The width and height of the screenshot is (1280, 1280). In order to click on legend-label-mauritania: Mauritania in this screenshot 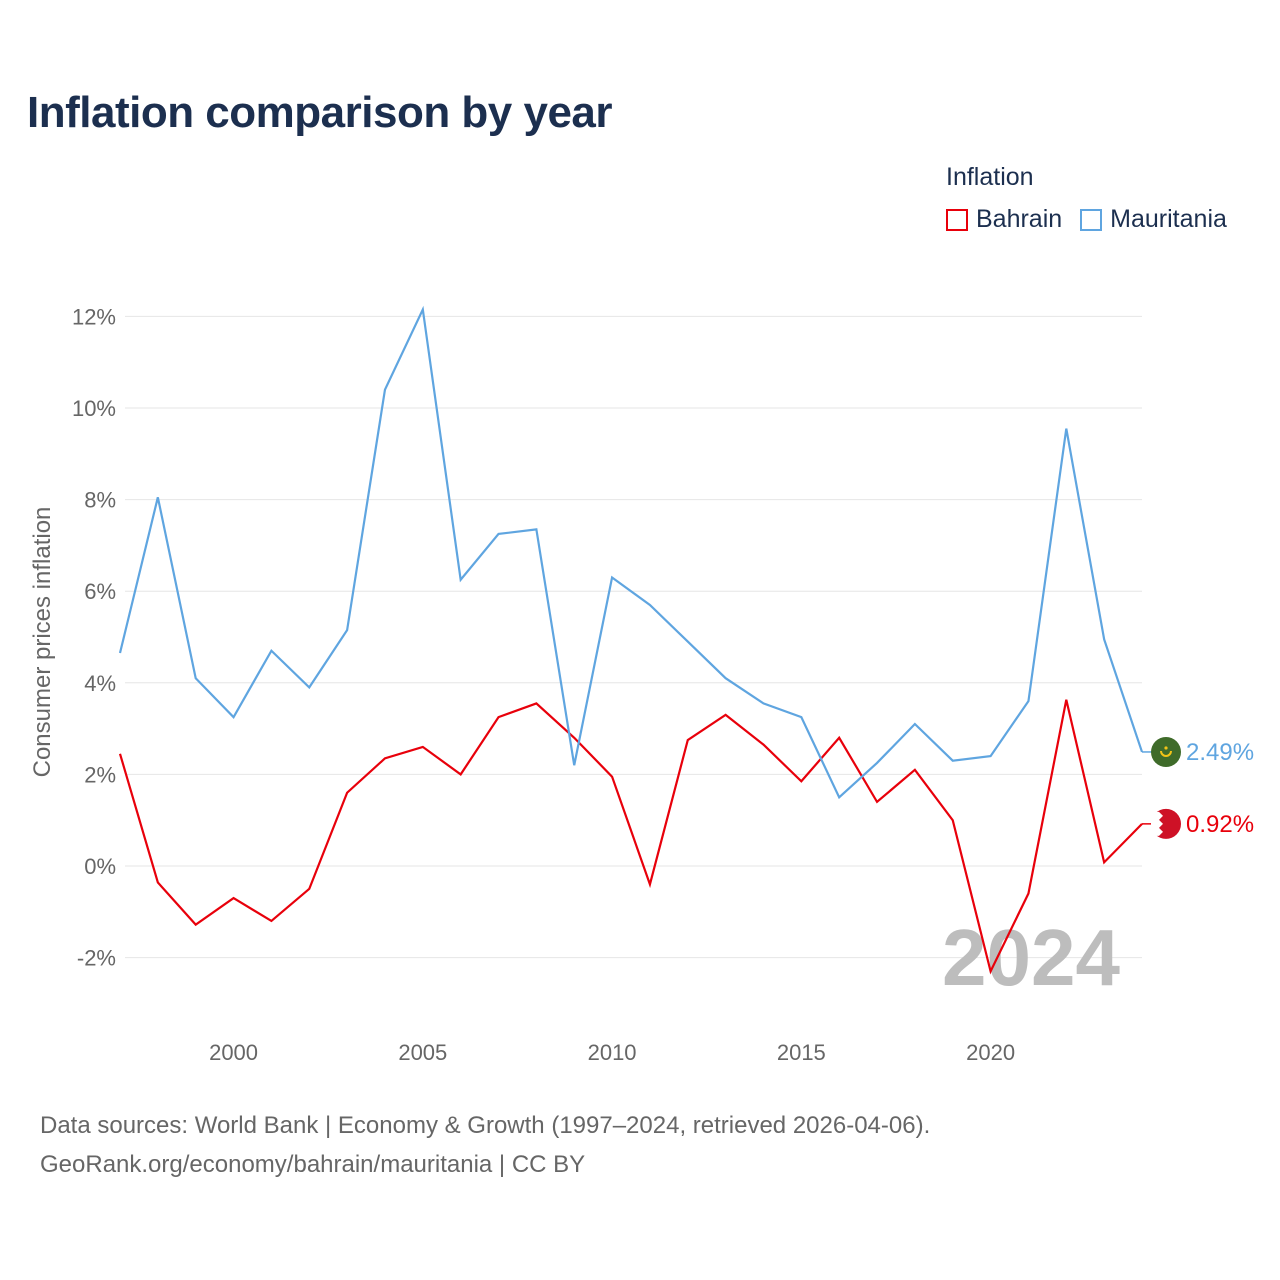, I will do `click(1168, 219)`.